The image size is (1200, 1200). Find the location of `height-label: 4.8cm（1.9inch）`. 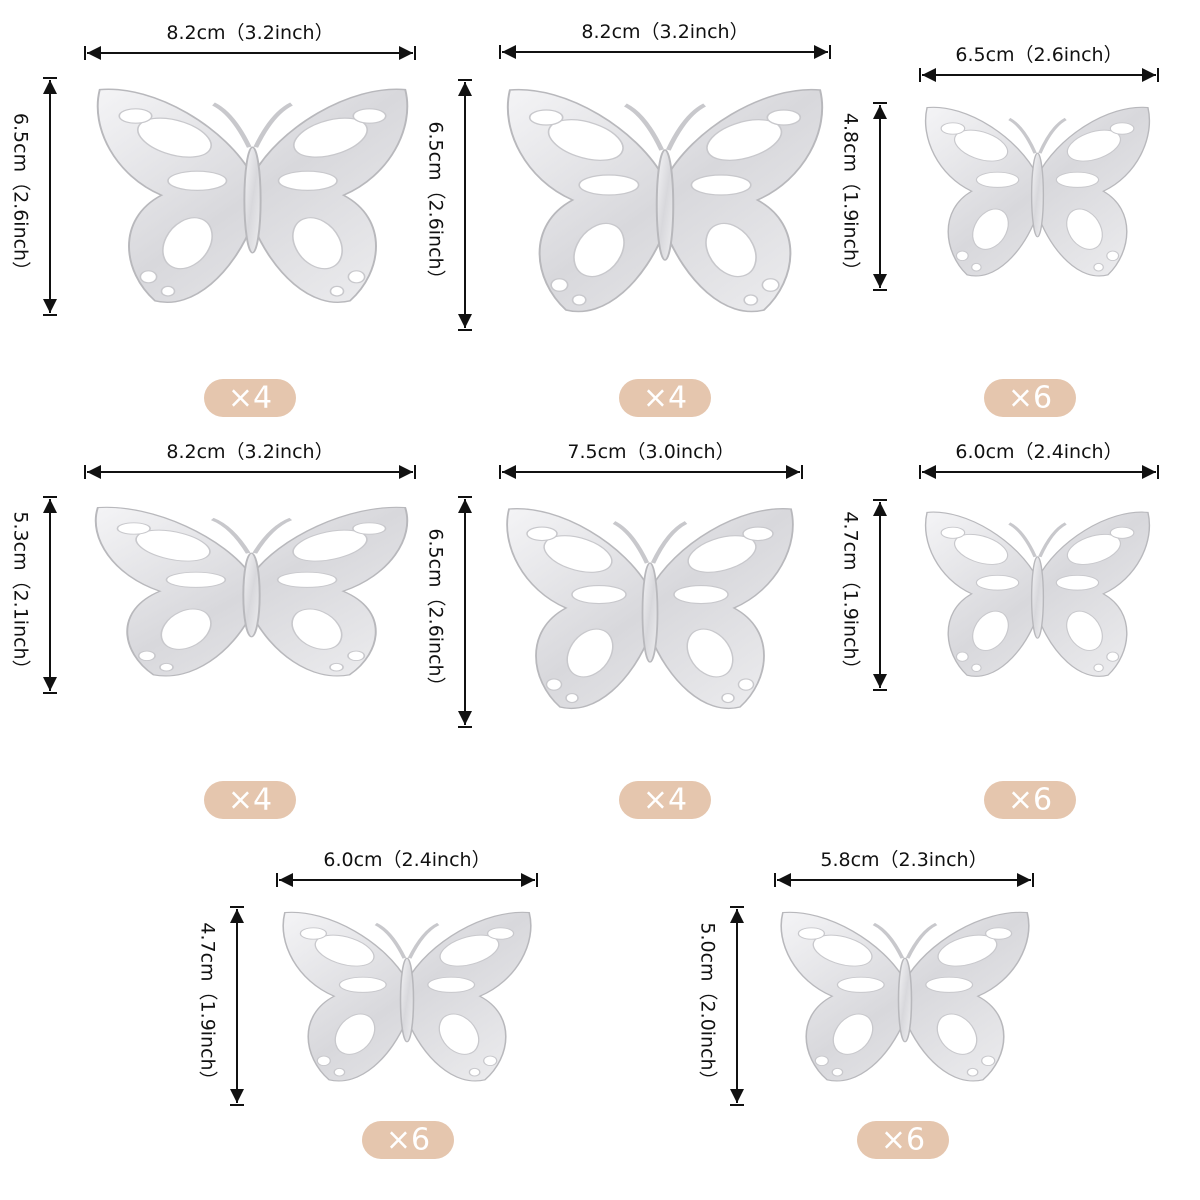

height-label: 4.8cm（1.9inch） is located at coordinates (851, 196).